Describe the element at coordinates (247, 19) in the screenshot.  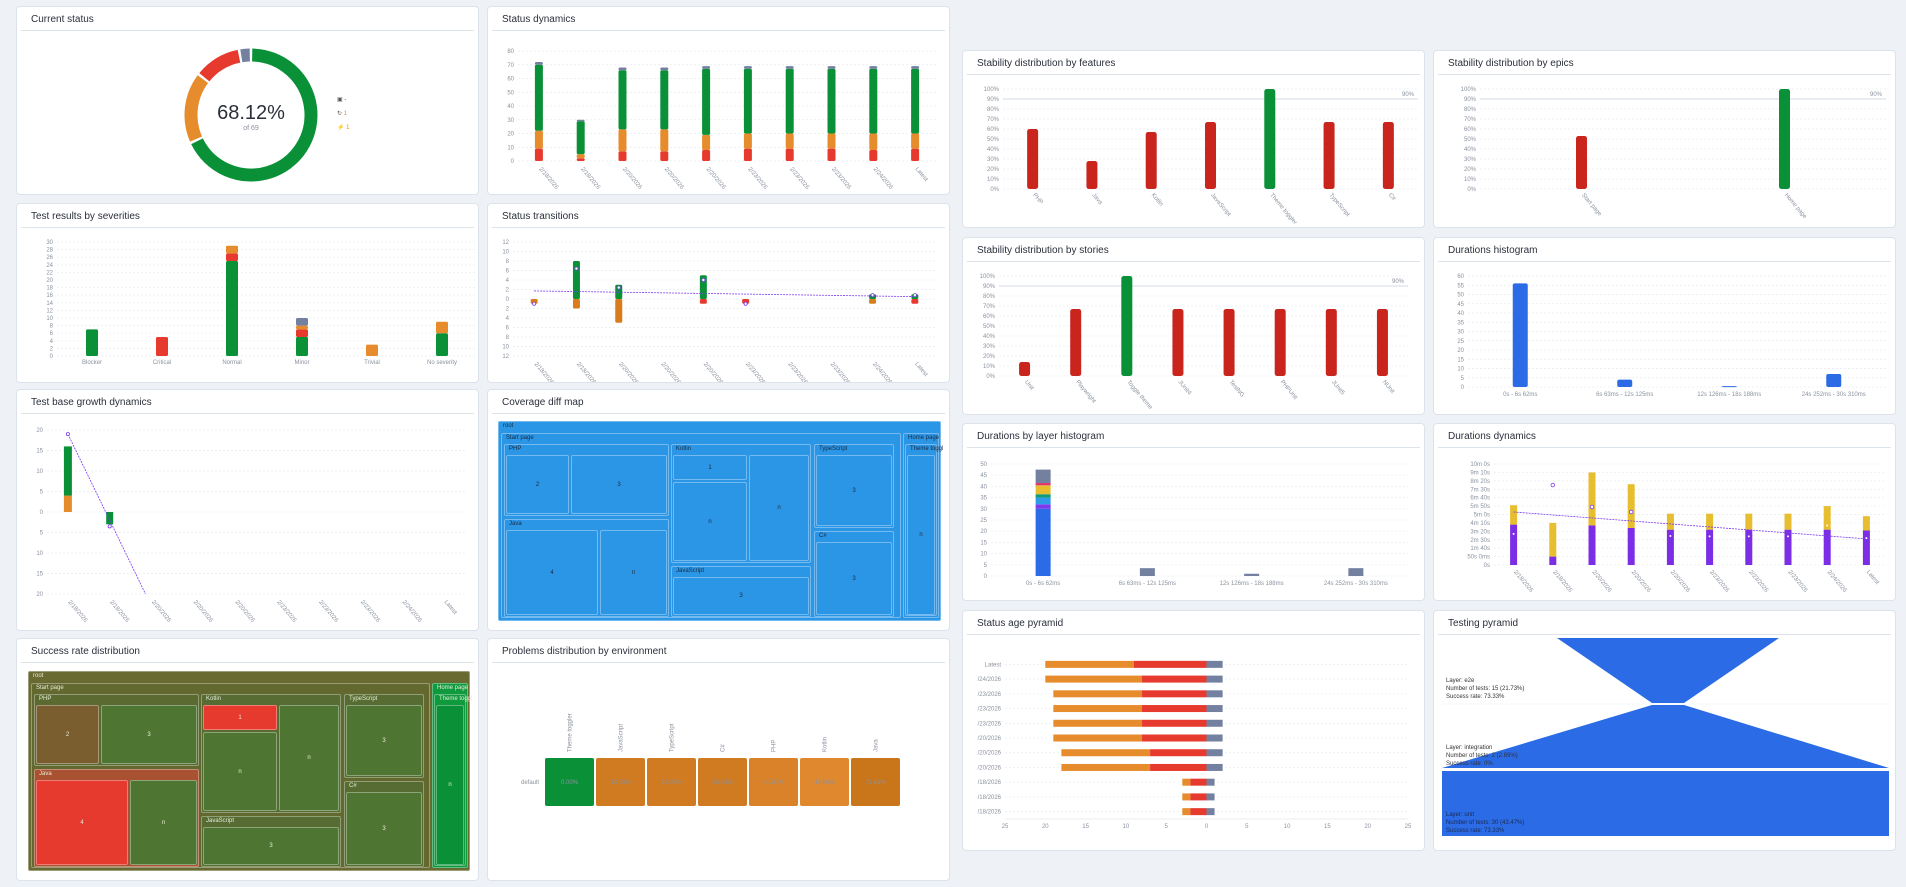
I see `card-title: Current status` at that location.